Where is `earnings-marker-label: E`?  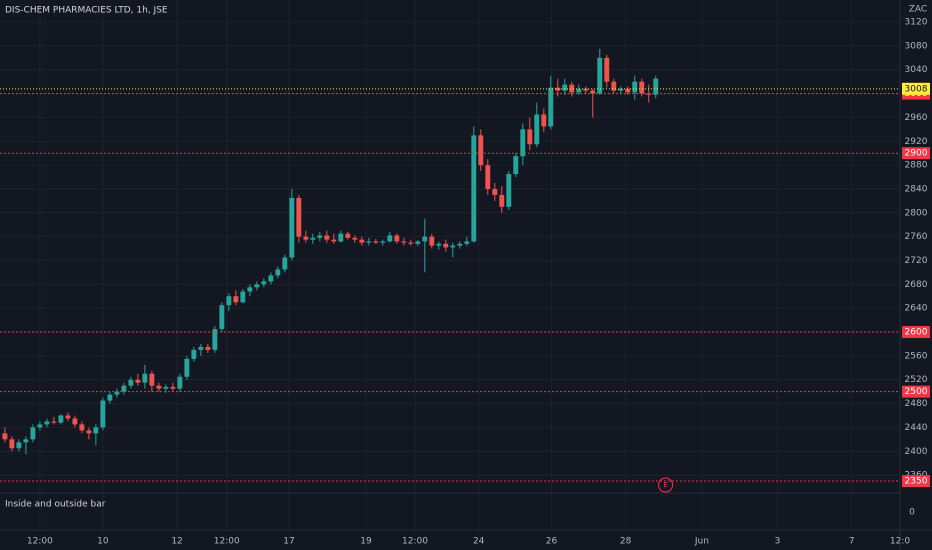 earnings-marker-label: E is located at coordinates (665, 485).